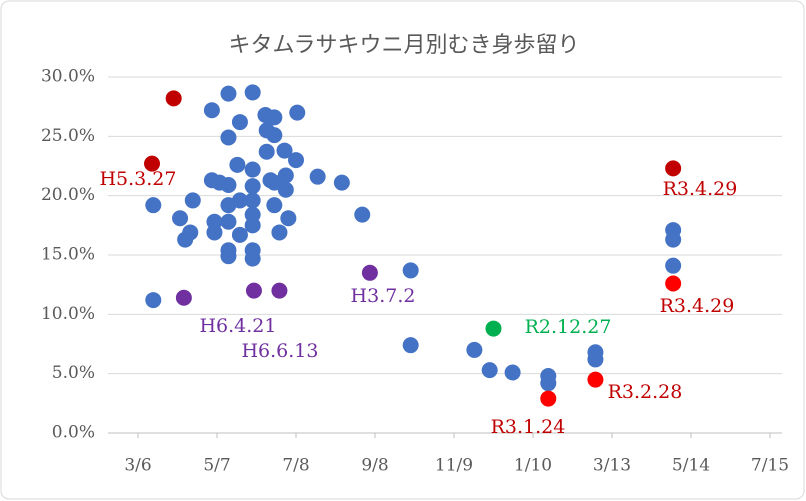  I want to click on y-tick-label: 30.0%, so click(68, 77).